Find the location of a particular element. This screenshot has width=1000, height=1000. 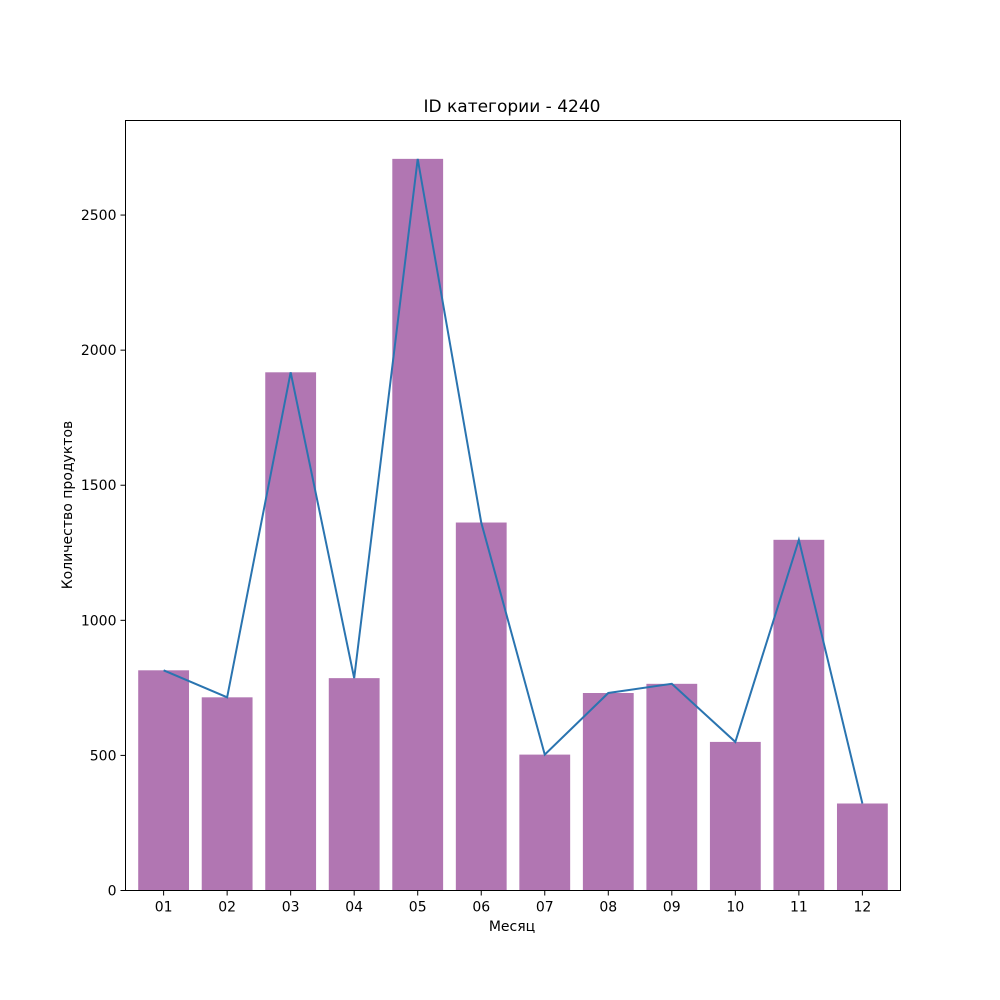

chart-title: ID категории - 4240 is located at coordinates (512, 107).